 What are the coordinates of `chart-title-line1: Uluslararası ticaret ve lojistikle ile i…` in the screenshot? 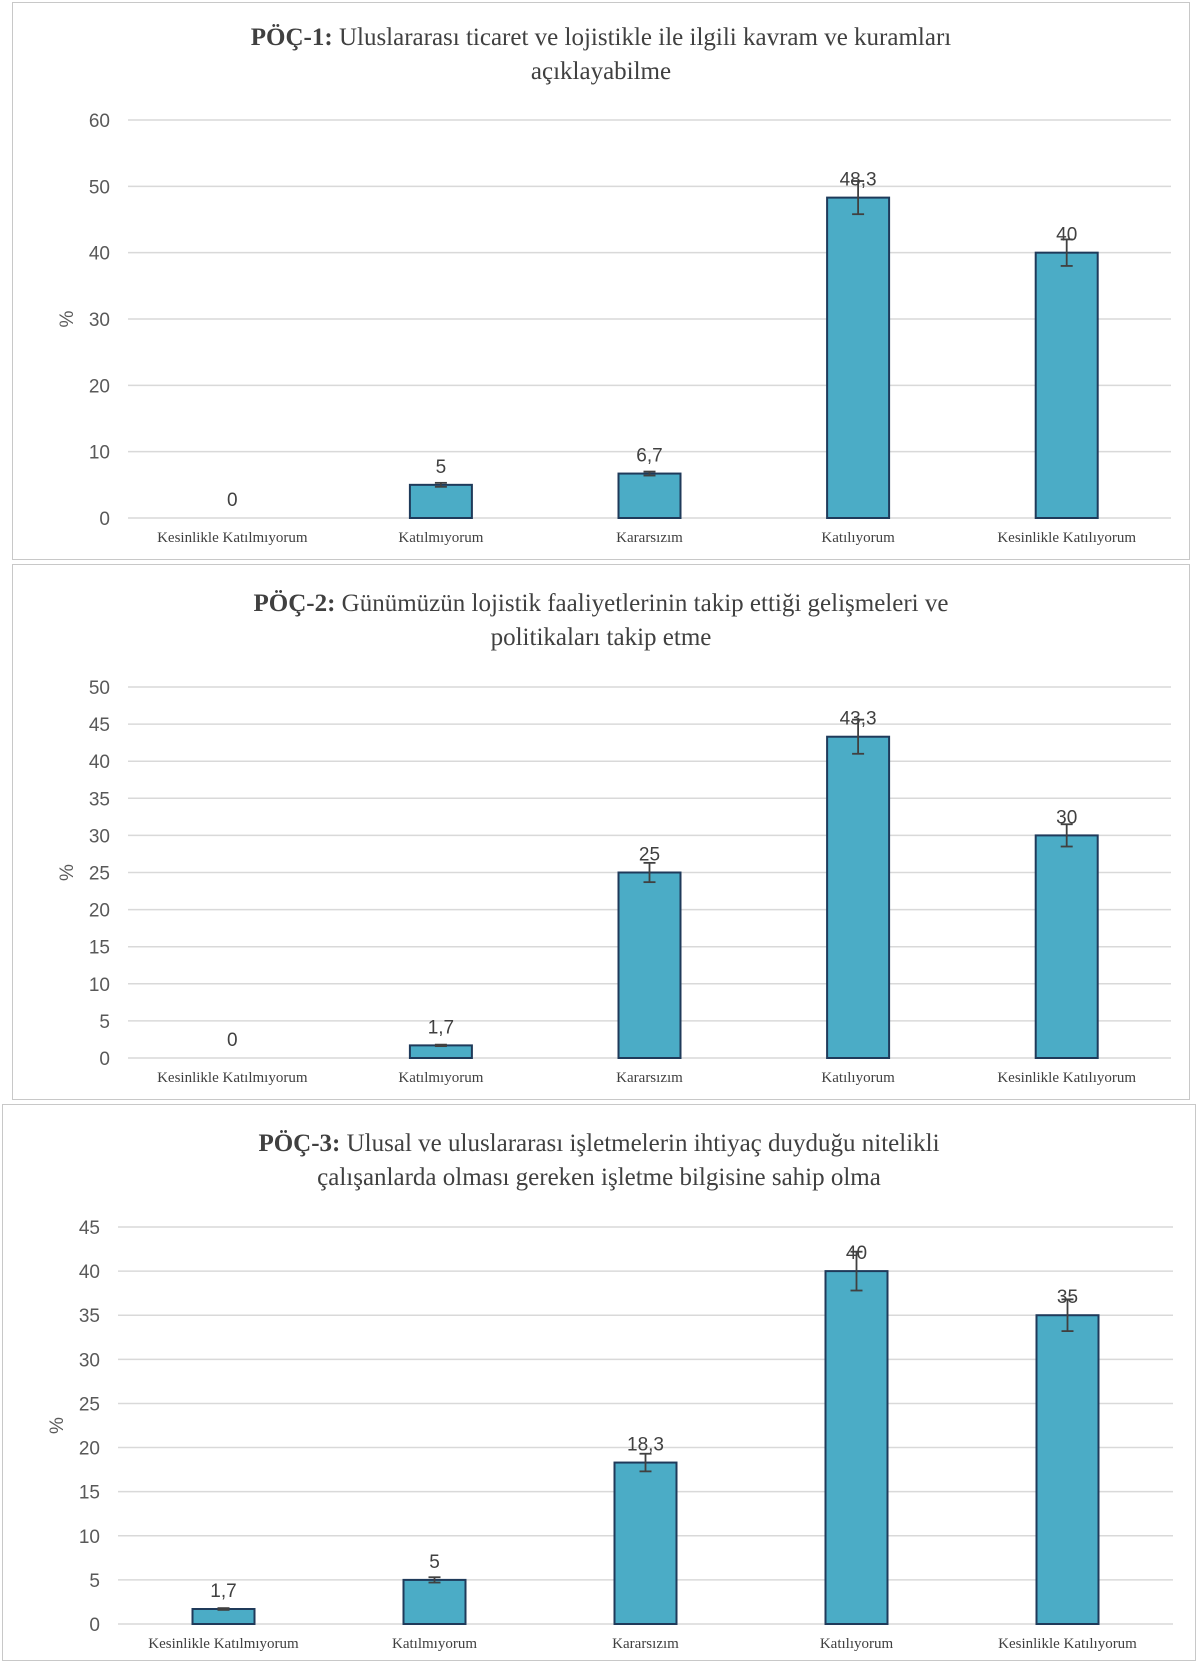 It's located at (645, 37).